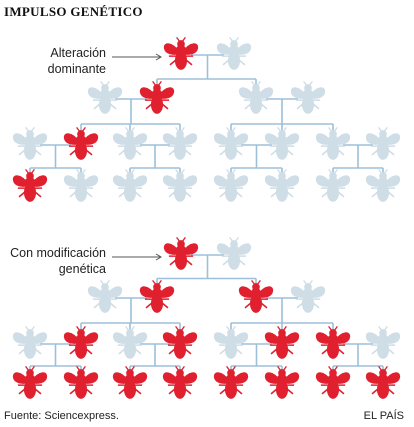 This screenshot has width=414, height=427. What do you see at coordinates (63, 61) in the screenshot?
I see `label-alteracion-dominante: Alteración dominante` at bounding box center [63, 61].